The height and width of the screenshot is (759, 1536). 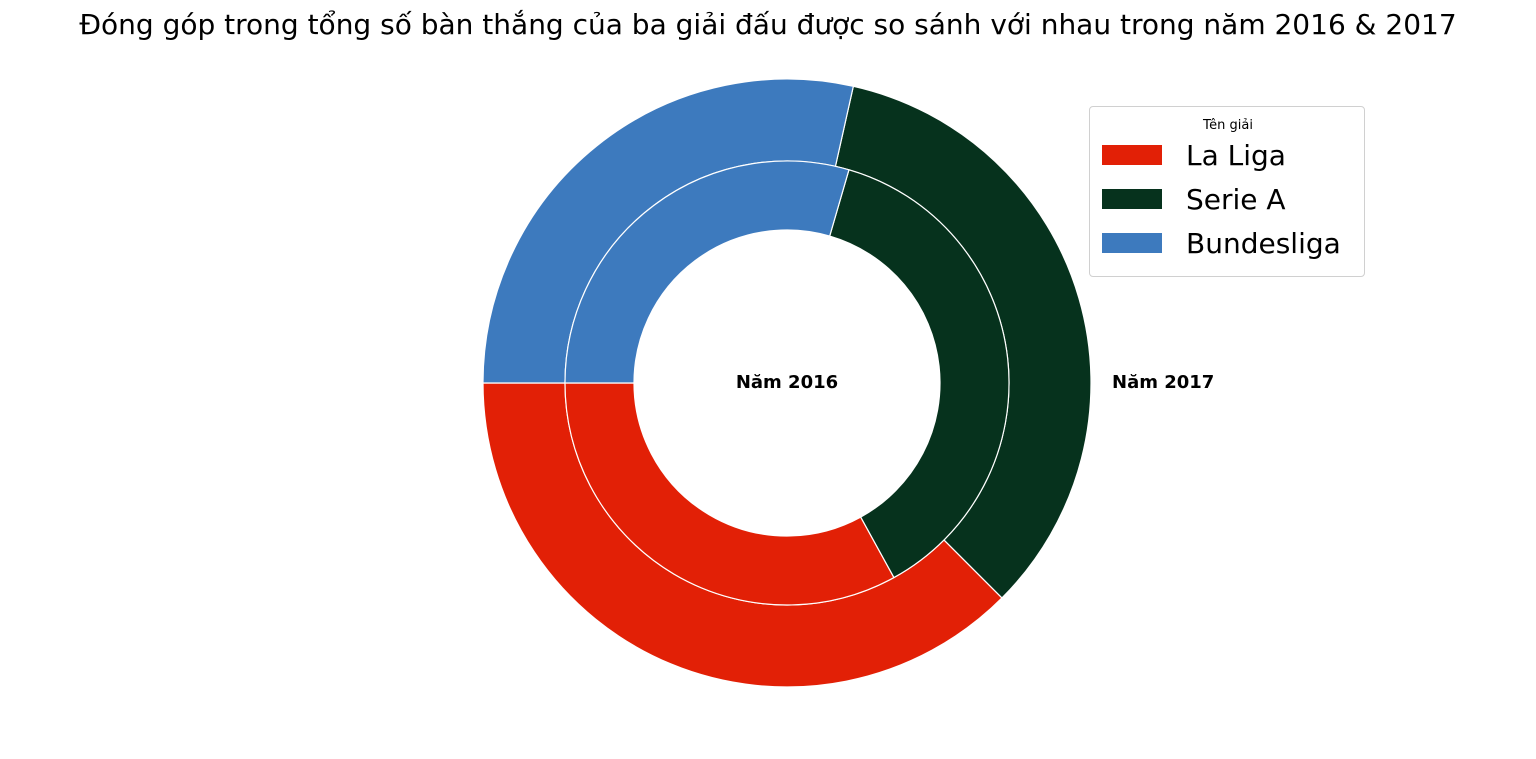 I want to click on legend-label-la-liga: La Liga, so click(x=1236, y=155).